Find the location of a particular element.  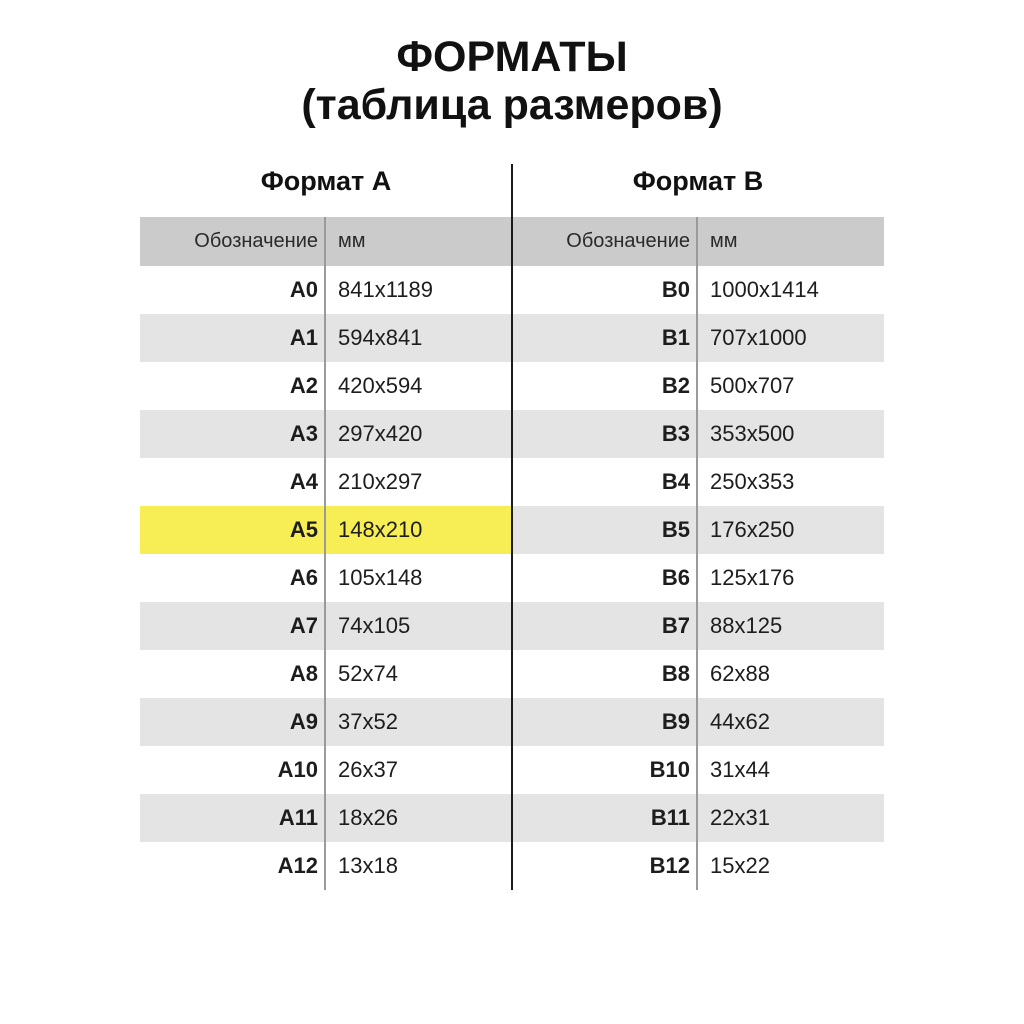

row-half-b: B12 15x22 is located at coordinates (698, 866).